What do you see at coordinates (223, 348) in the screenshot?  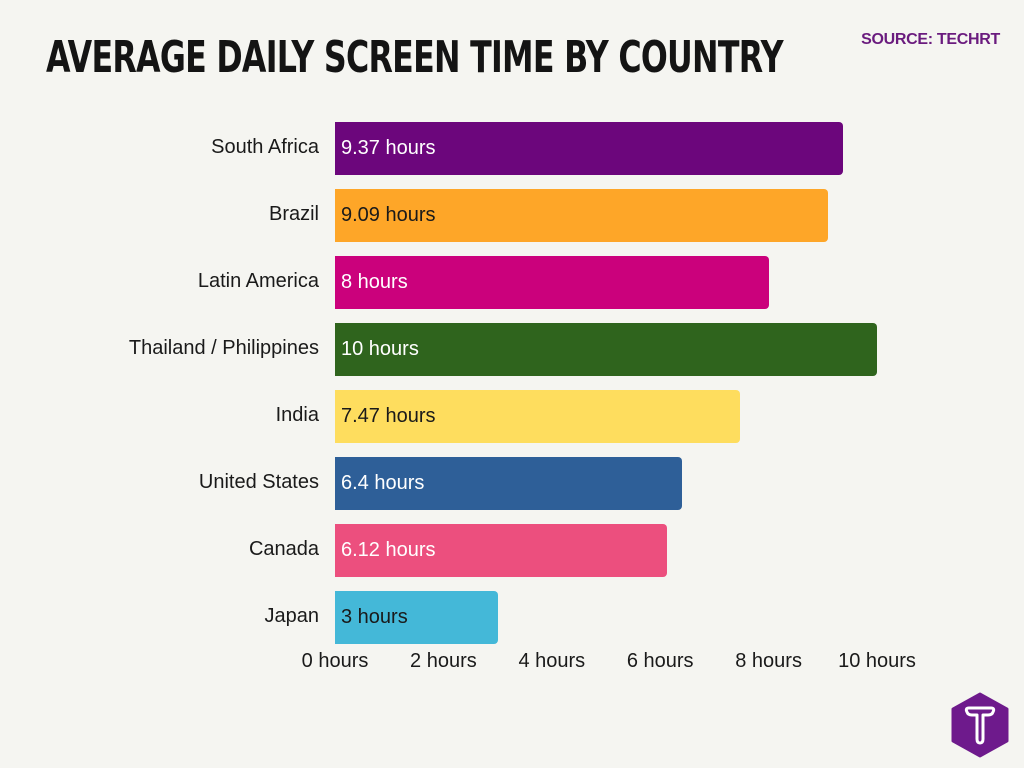 I see `category-label: Thailand / Philippines` at bounding box center [223, 348].